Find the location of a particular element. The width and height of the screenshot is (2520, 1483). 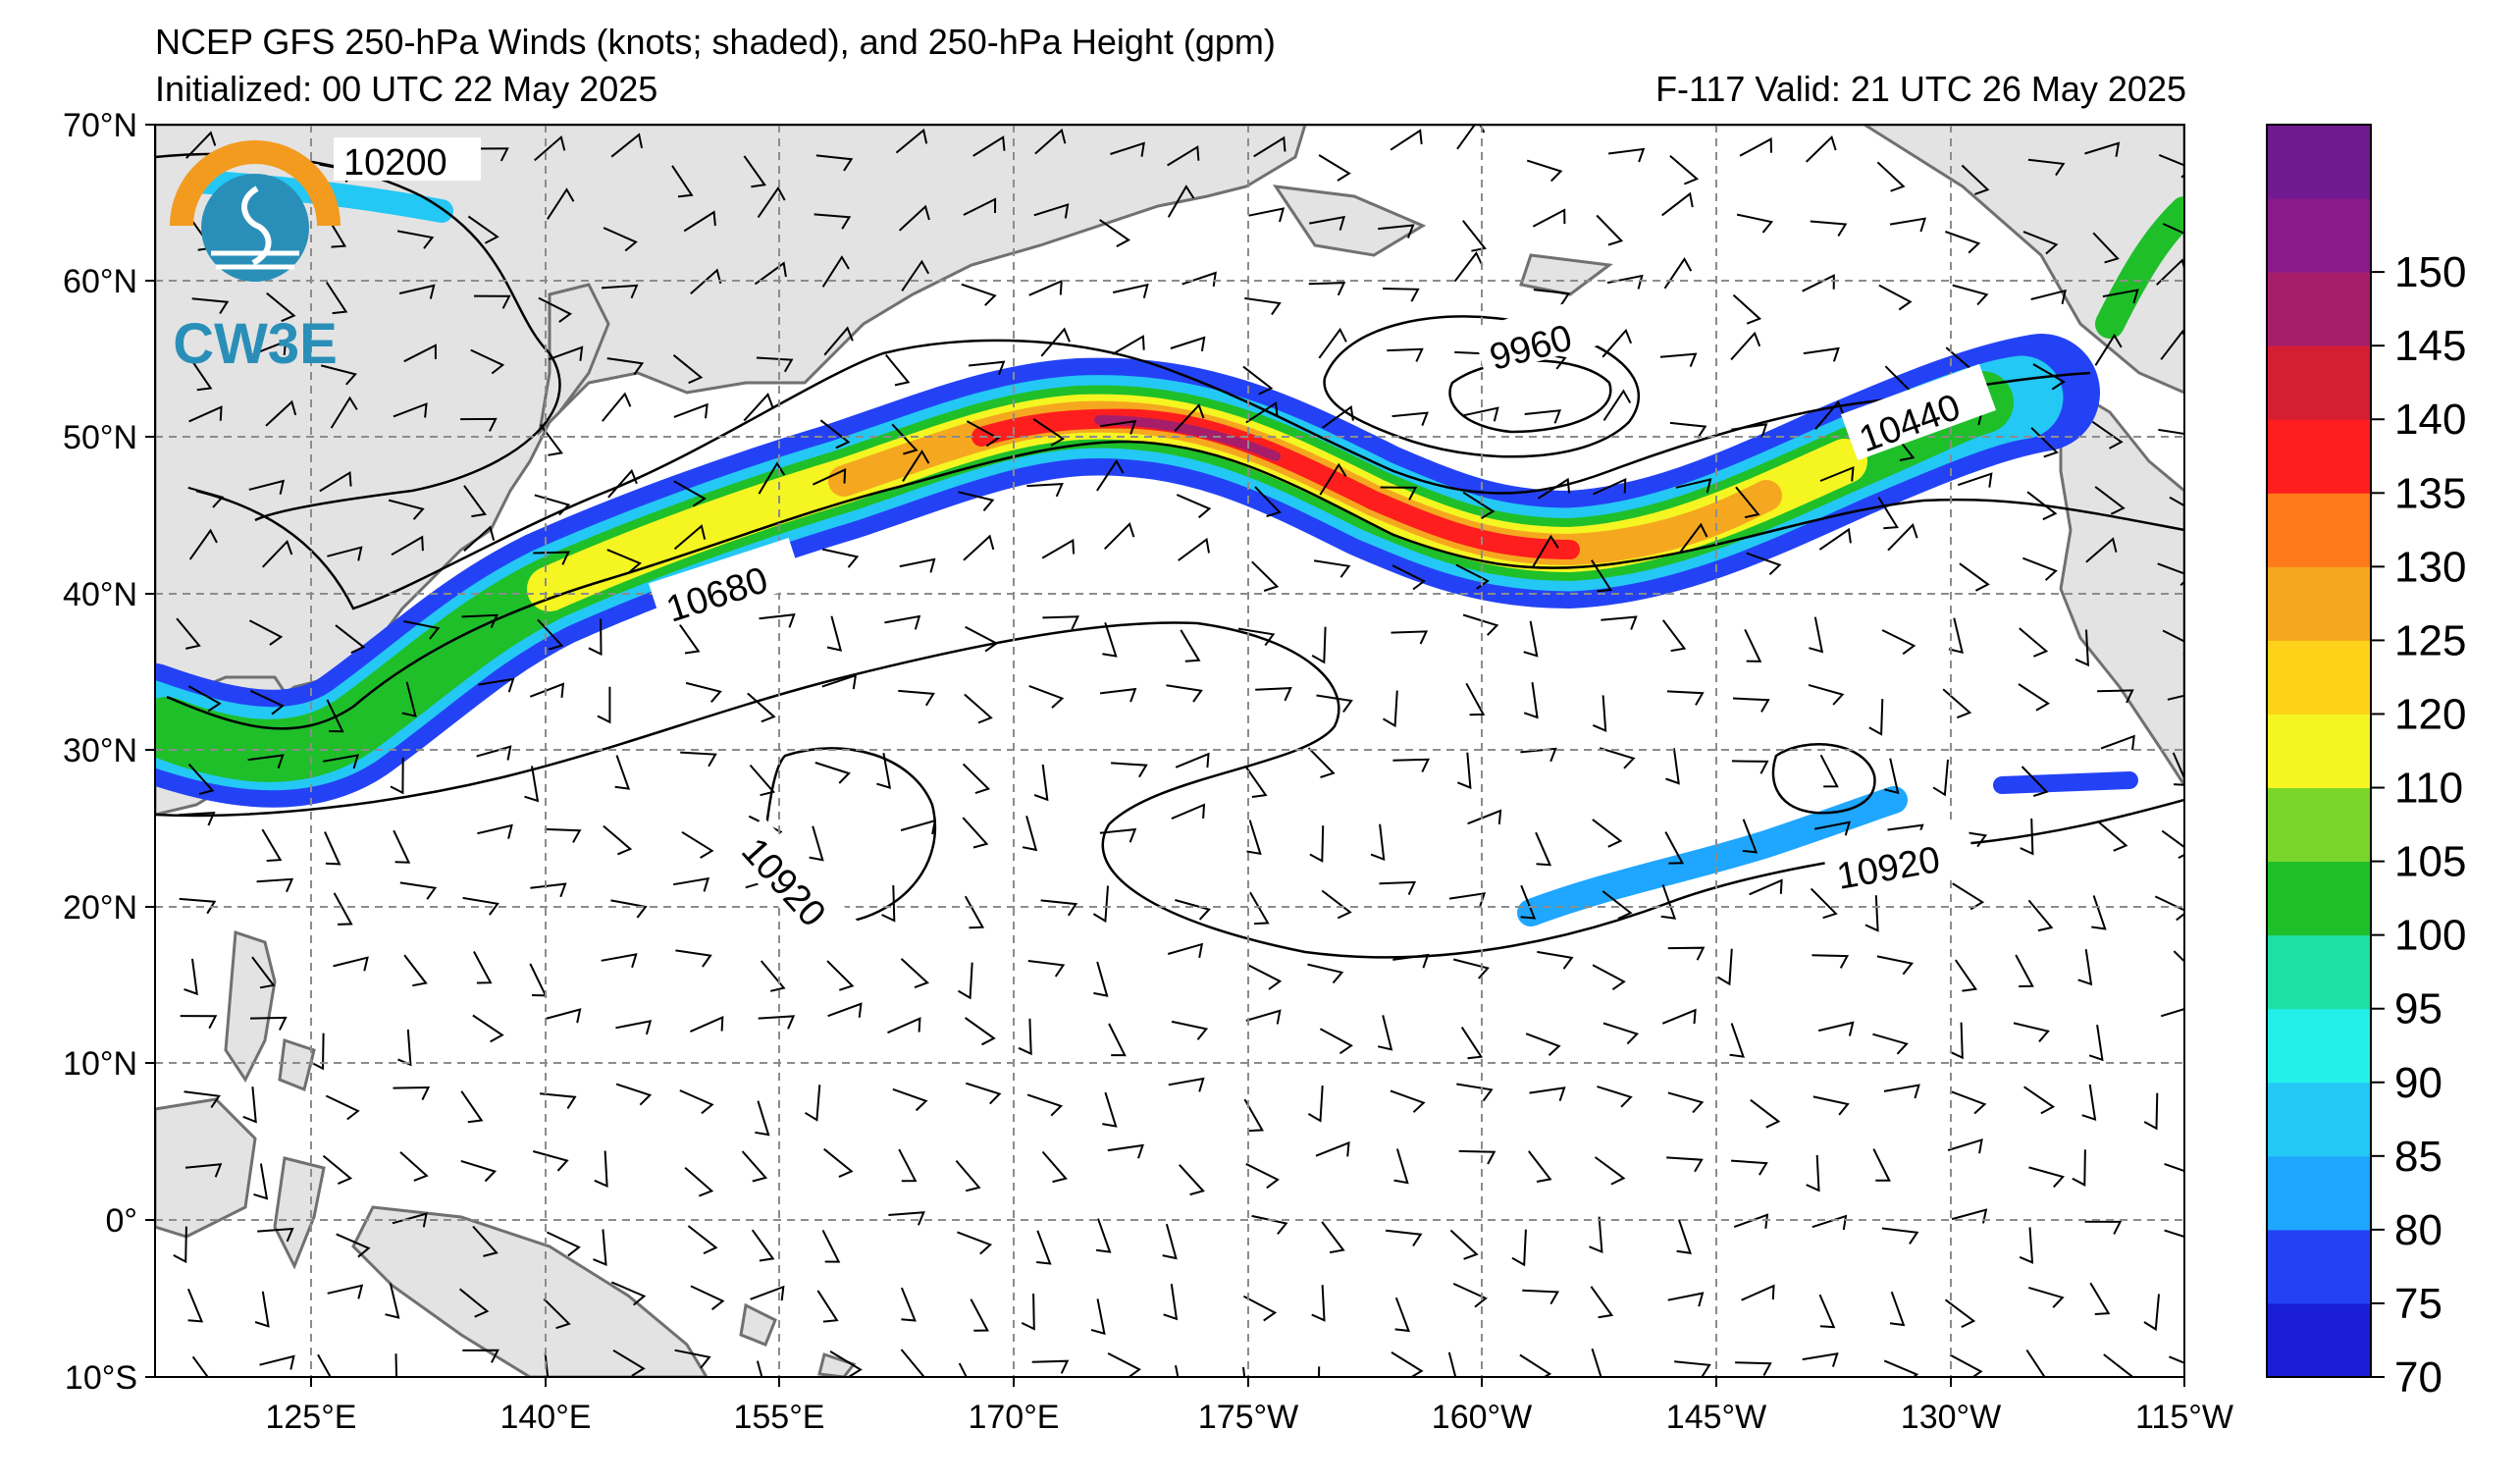

colorbar-tick-label: 105 is located at coordinates (2430, 862).